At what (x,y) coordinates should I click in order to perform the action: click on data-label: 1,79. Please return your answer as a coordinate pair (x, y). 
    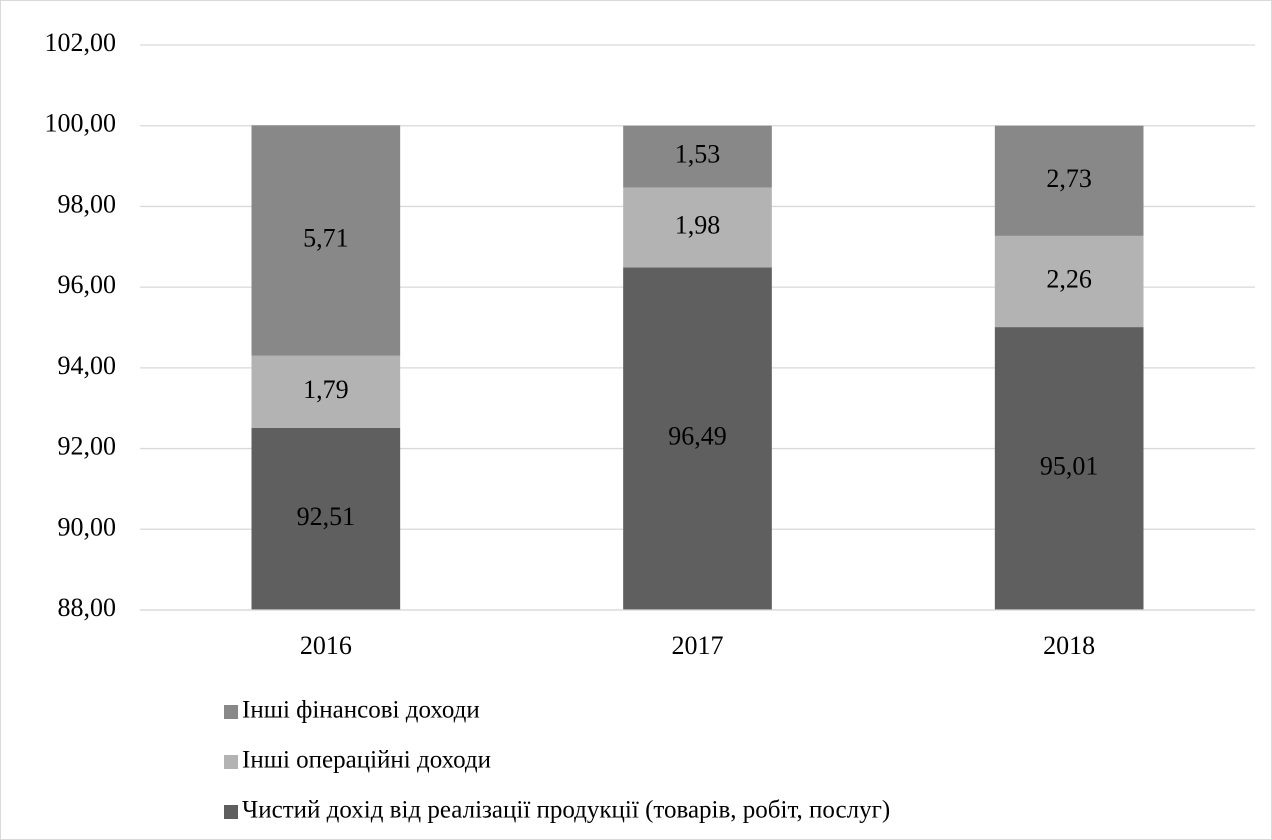
    Looking at the image, I should click on (326, 389).